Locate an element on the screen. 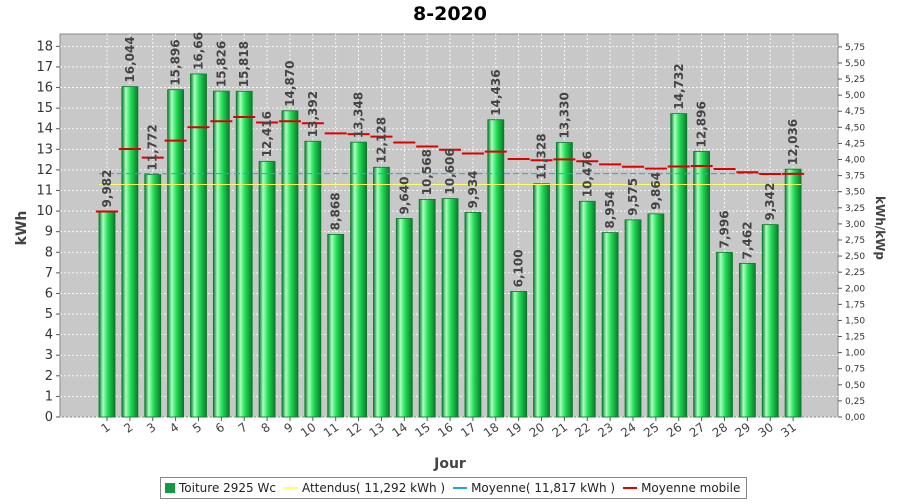  legend-swatch-attendus is located at coordinates (290, 488).